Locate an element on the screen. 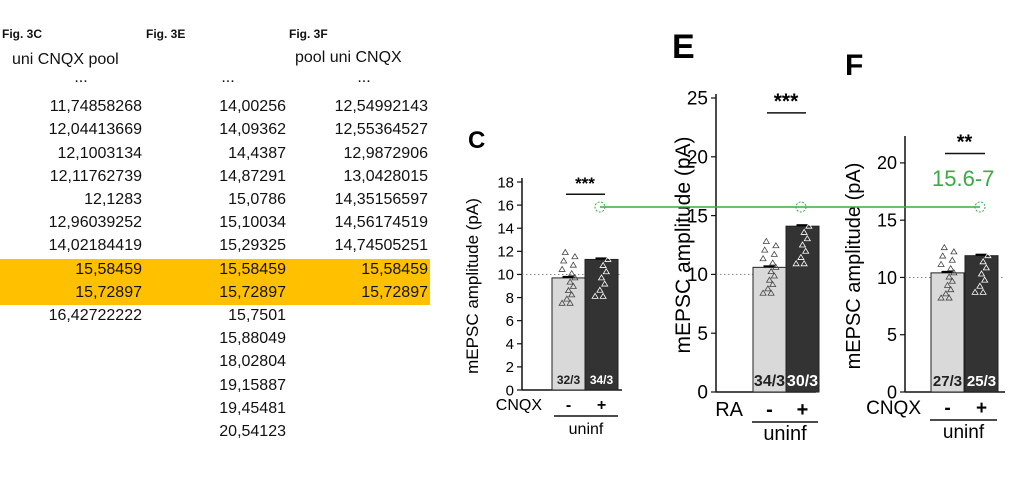  value-cell: 15,72897 is located at coordinates (252, 292).